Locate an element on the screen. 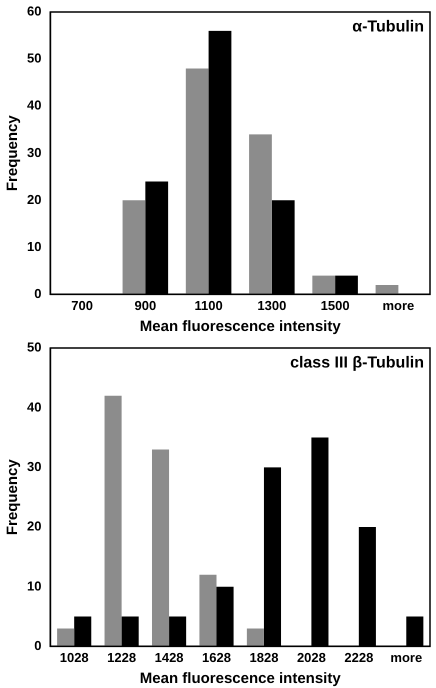  x-tick-label: 900 is located at coordinates (145, 305).